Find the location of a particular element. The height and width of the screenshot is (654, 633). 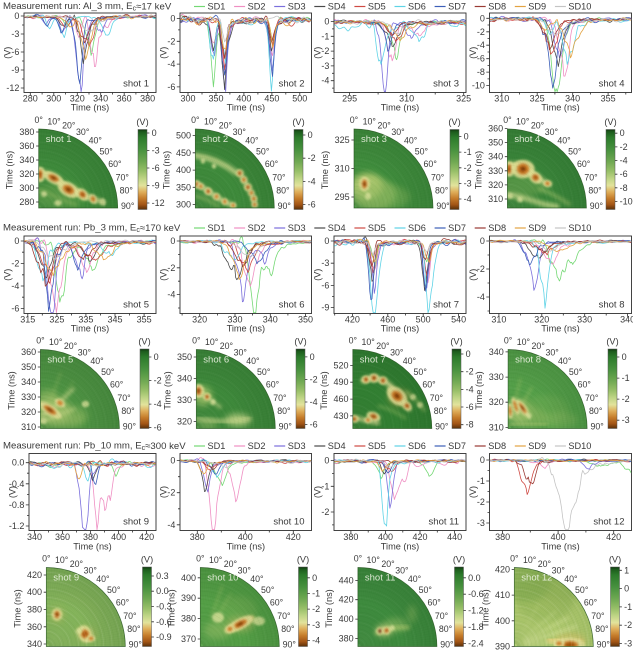

svg-text: -9 is located at coordinates (15, 70).